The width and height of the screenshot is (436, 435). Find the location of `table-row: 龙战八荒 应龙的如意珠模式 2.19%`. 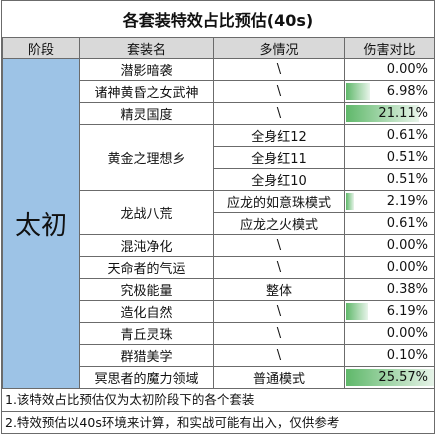

table-row: 龙战八荒 应龙的如意珠模式 2.19% is located at coordinates (219, 212).